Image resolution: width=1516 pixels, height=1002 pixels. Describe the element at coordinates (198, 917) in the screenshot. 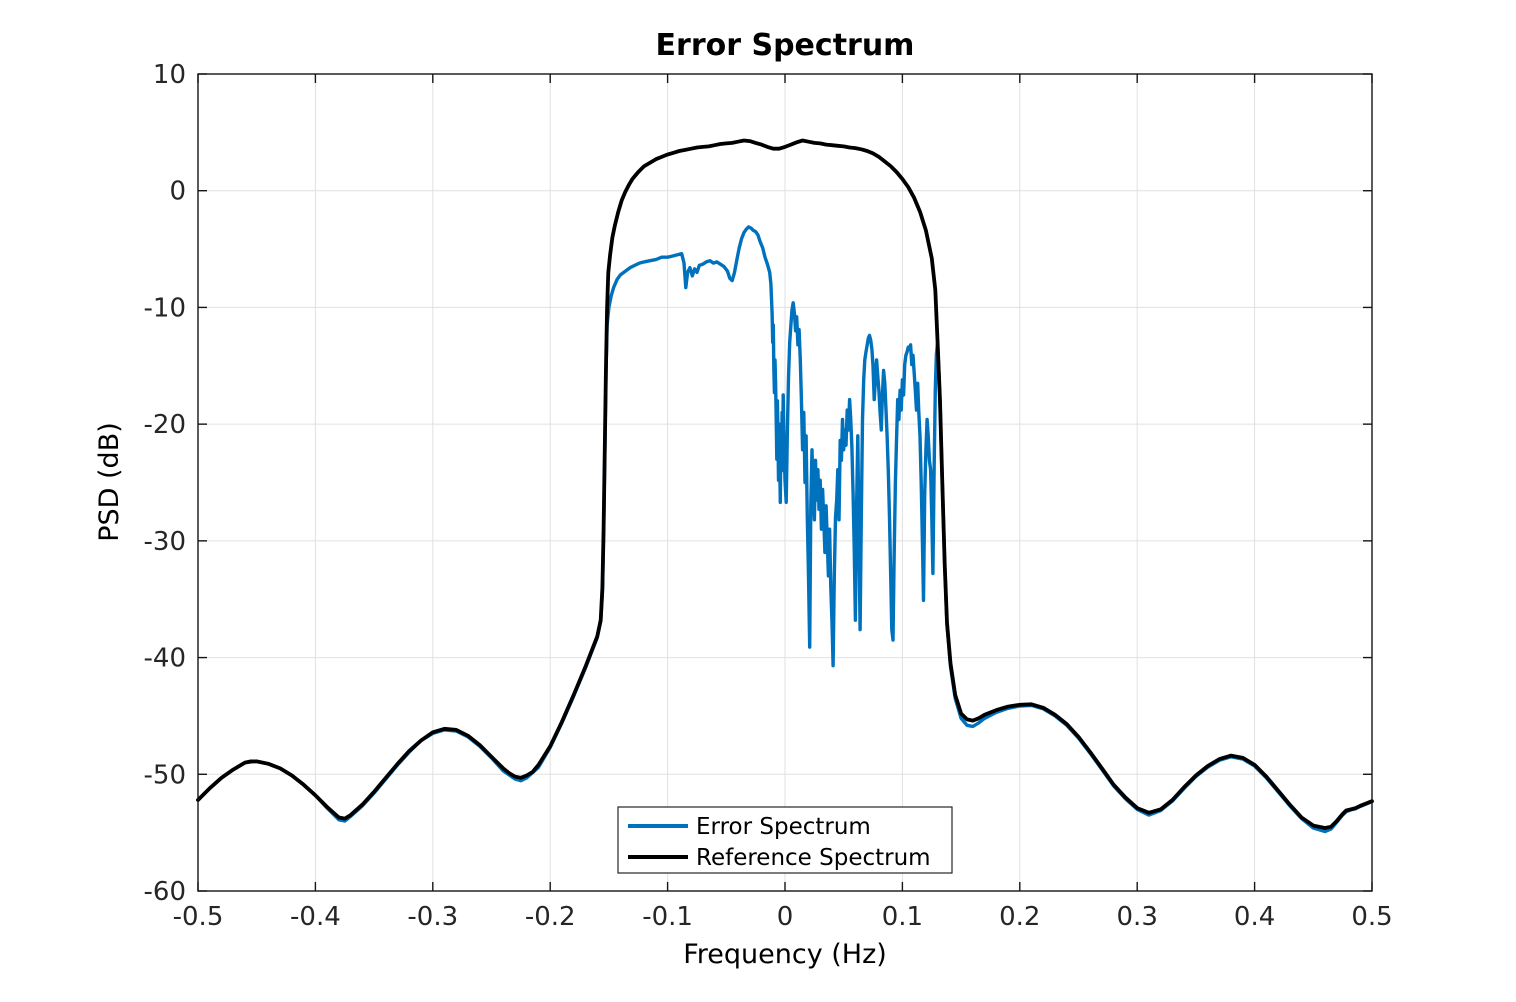

I see `x-tick-label: -0.5` at that location.